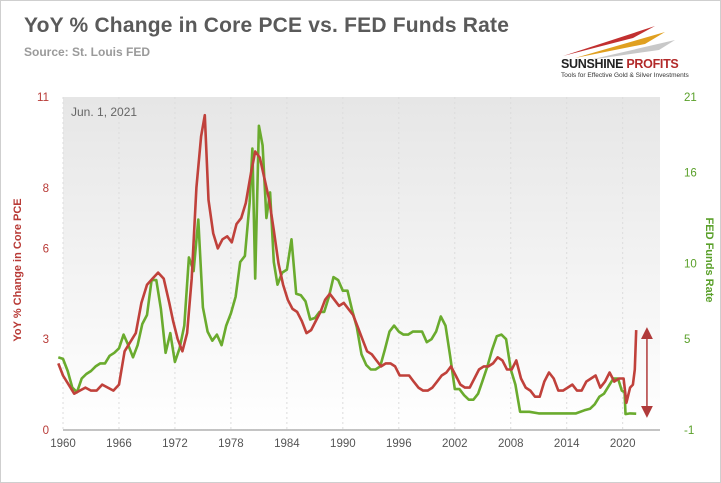 This screenshot has width=721, height=483. Describe the element at coordinates (511, 444) in the screenshot. I see `x-tick-label: 2008` at that location.